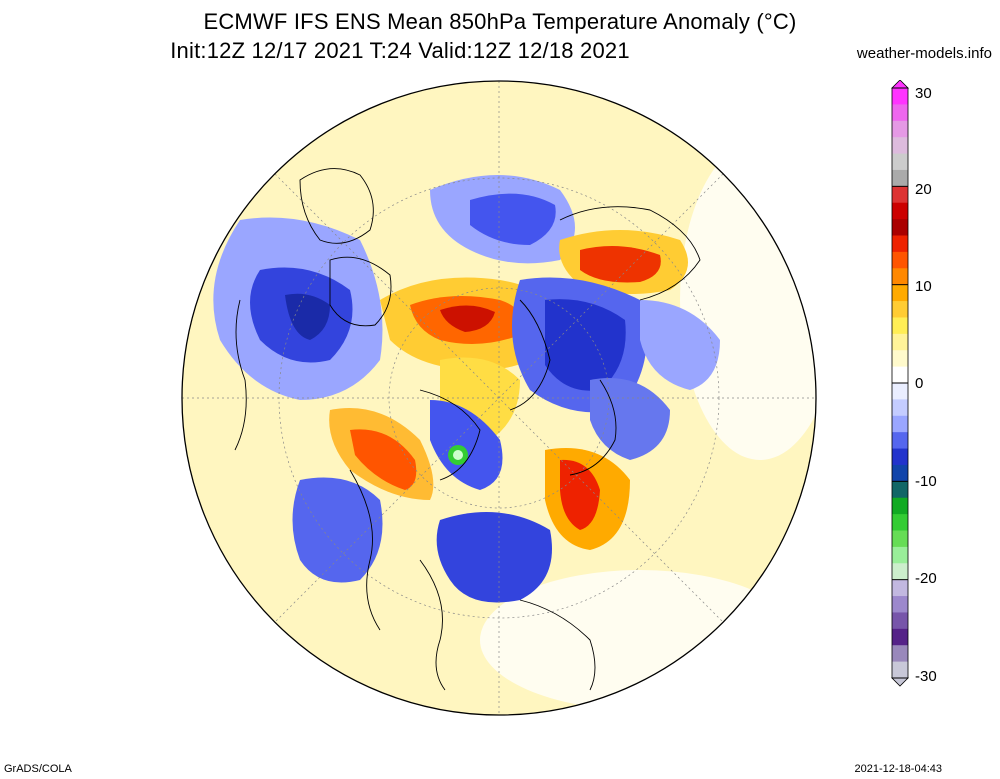  Describe the element at coordinates (926, 676) in the screenshot. I see `colorbar-tick-label: -30` at that location.